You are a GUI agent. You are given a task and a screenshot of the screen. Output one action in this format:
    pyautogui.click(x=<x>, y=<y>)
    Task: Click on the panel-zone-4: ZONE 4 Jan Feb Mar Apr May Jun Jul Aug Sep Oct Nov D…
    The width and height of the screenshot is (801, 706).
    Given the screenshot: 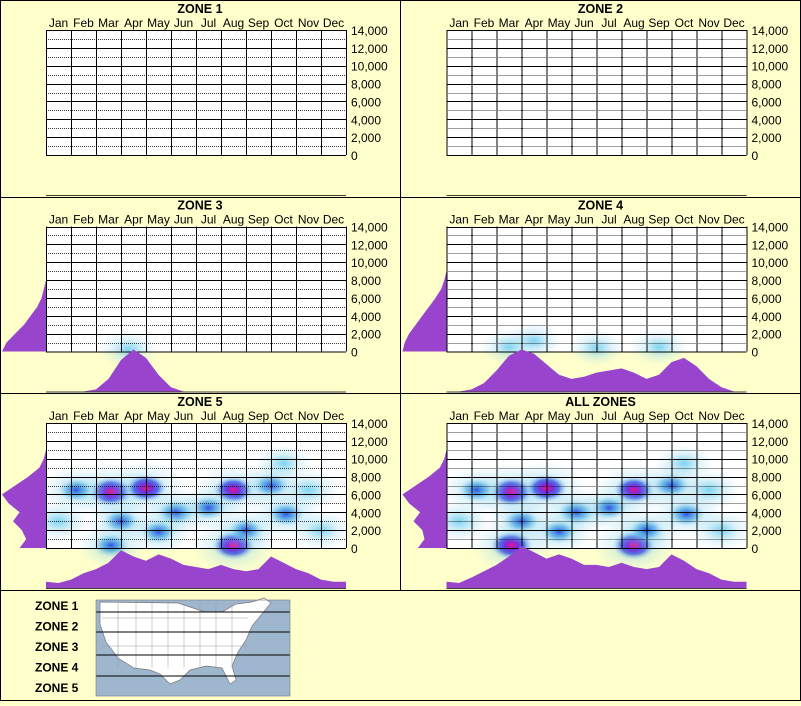 What is the action you would take?
    pyautogui.click(x=595, y=296)
    